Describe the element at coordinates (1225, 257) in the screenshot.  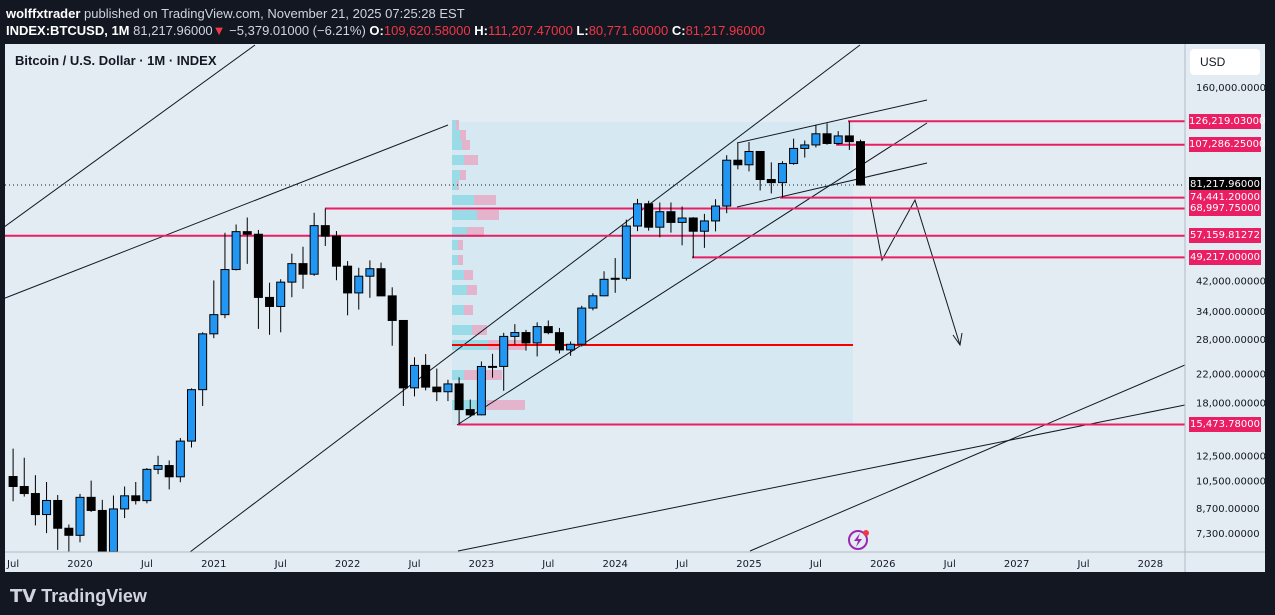
I see `price-level-label: 49,217.00000` at that location.